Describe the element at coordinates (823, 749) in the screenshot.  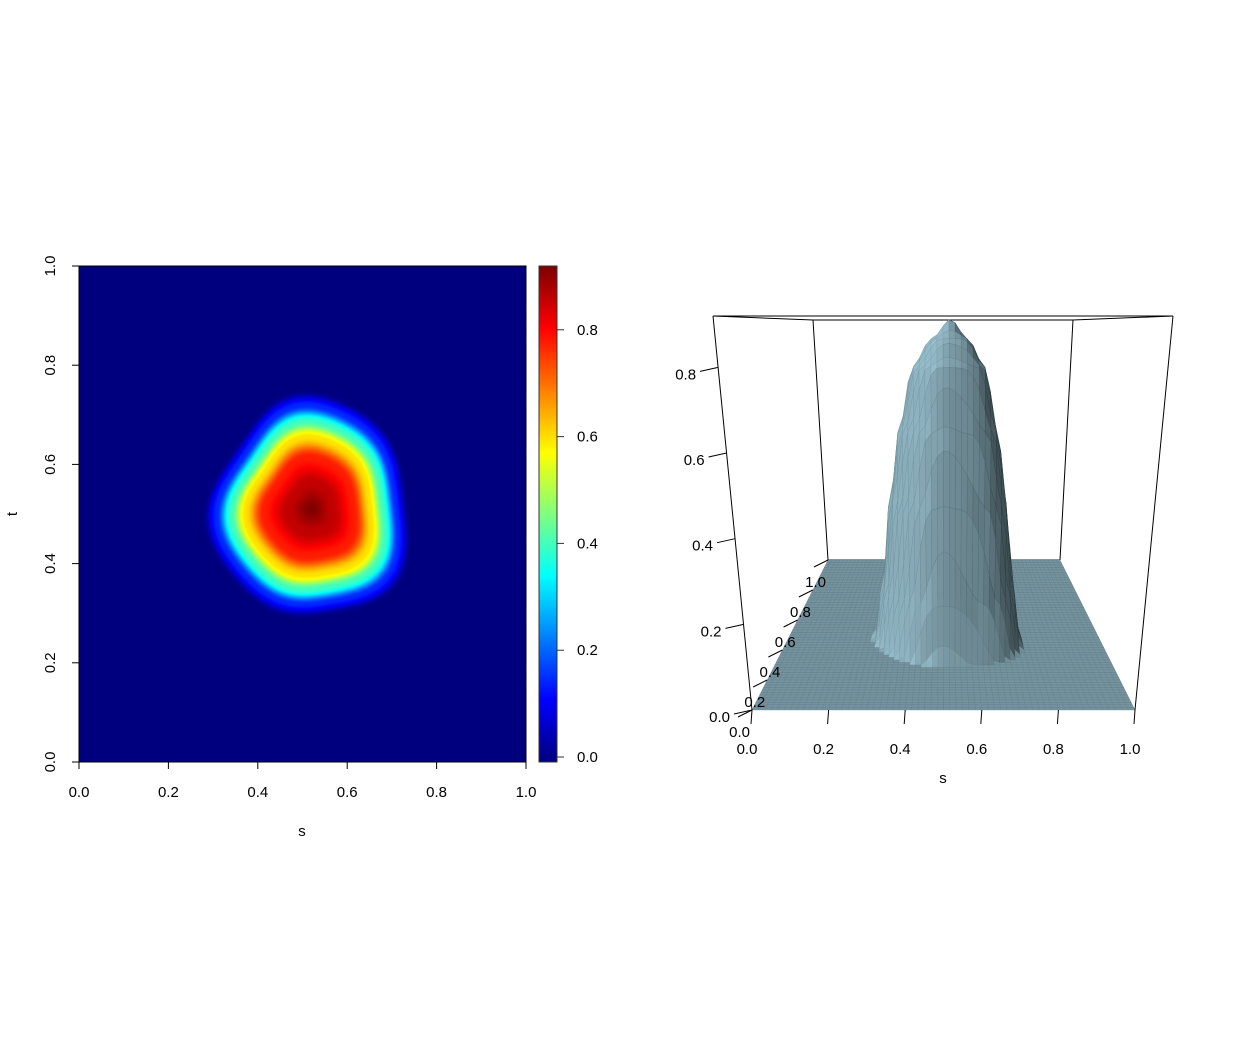
I see `surface-x-tick-label: 0.2` at that location.